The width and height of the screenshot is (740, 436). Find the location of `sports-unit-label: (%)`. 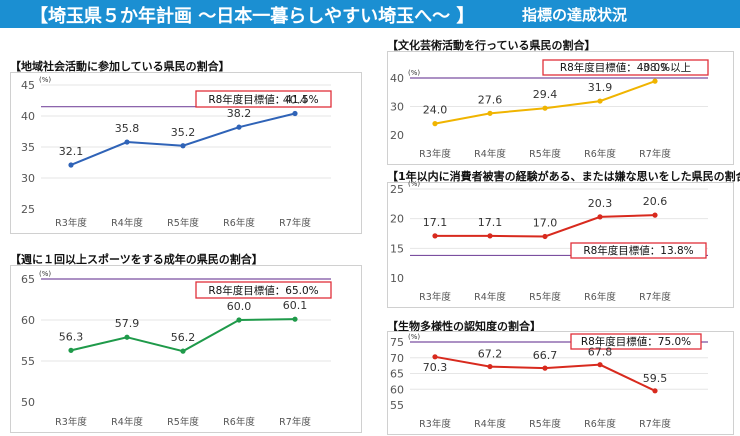

sports-unit-label: (%) is located at coordinates (45, 274).